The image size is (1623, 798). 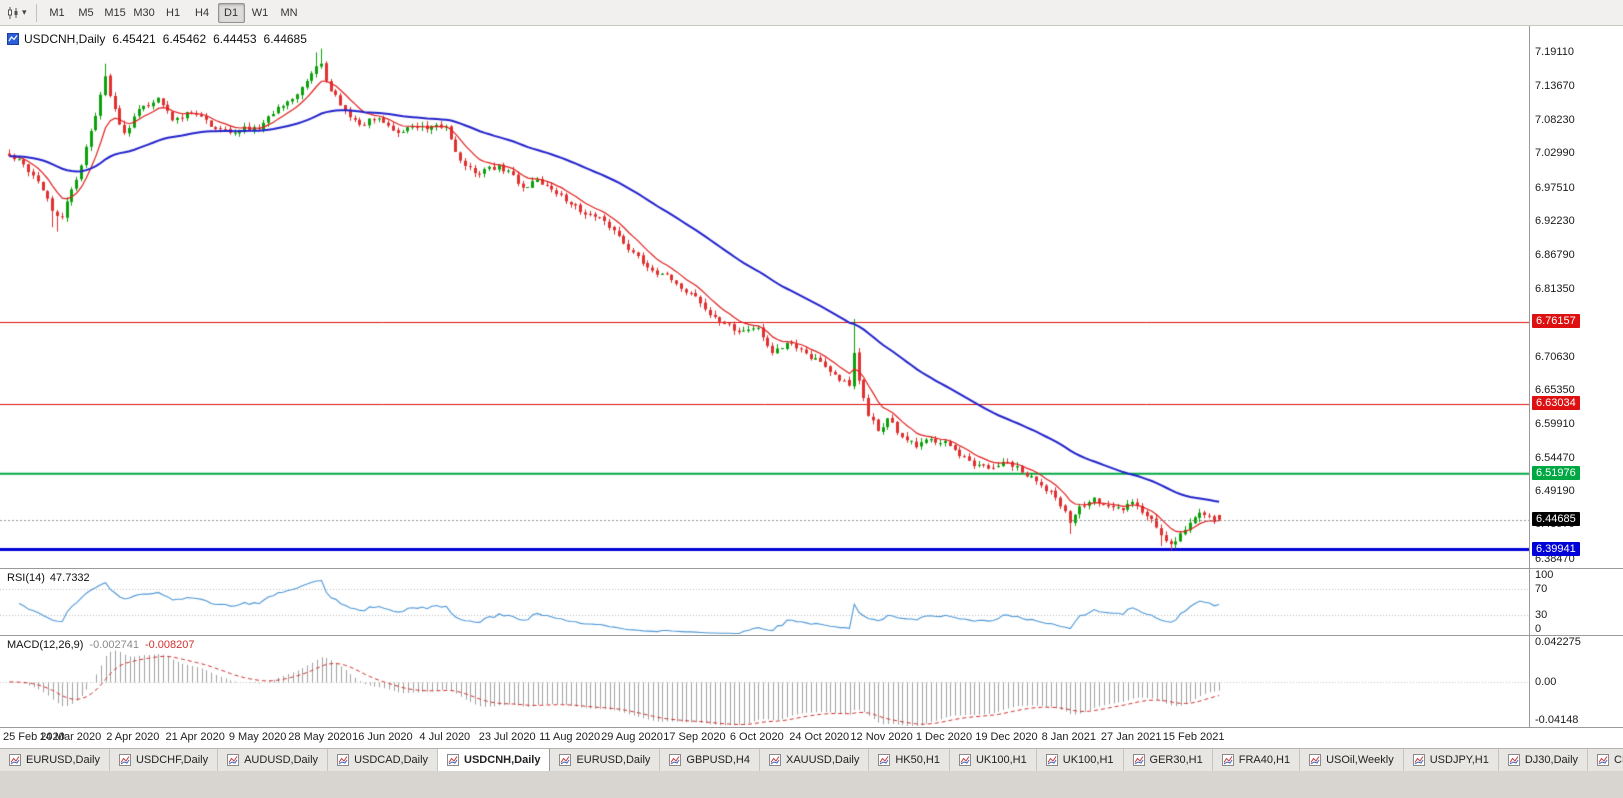 I want to click on timeframe-button-w1: W1, so click(x=260, y=12).